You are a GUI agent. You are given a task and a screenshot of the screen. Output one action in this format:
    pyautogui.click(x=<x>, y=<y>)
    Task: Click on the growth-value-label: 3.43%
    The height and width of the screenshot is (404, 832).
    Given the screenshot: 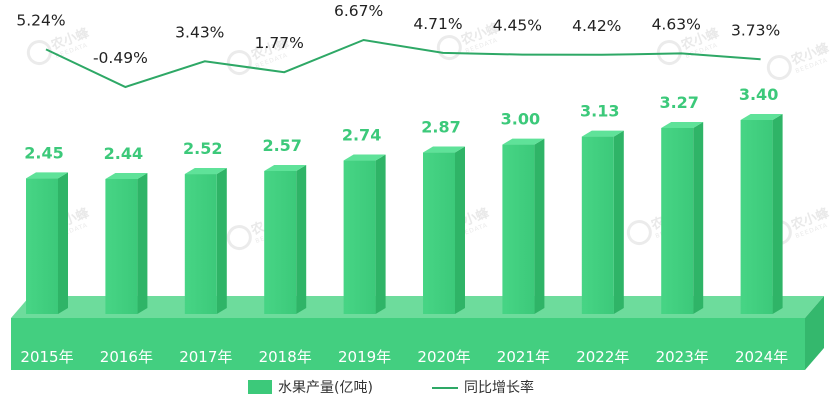 What is the action you would take?
    pyautogui.click(x=199, y=32)
    